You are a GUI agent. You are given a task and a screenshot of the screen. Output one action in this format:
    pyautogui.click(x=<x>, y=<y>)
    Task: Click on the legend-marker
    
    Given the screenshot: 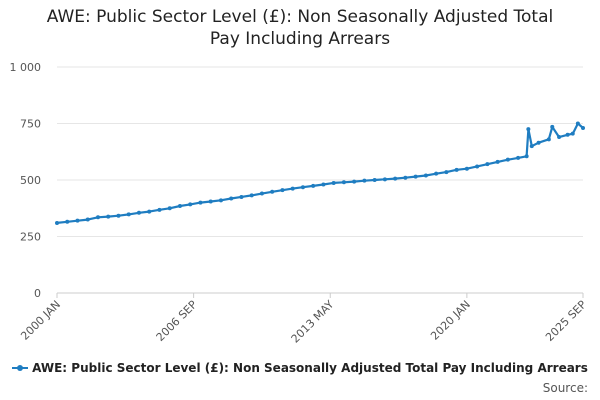 What is the action you would take?
    pyautogui.click(x=20, y=368)
    